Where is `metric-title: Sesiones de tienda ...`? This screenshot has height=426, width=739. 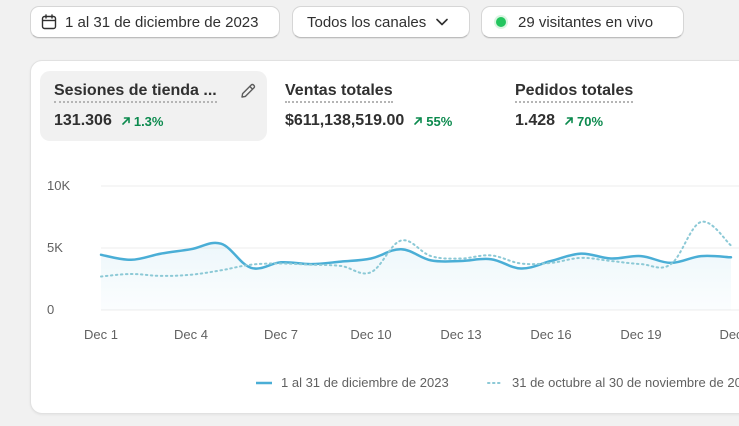 metric-title: Sesiones de tienda ... is located at coordinates (135, 92).